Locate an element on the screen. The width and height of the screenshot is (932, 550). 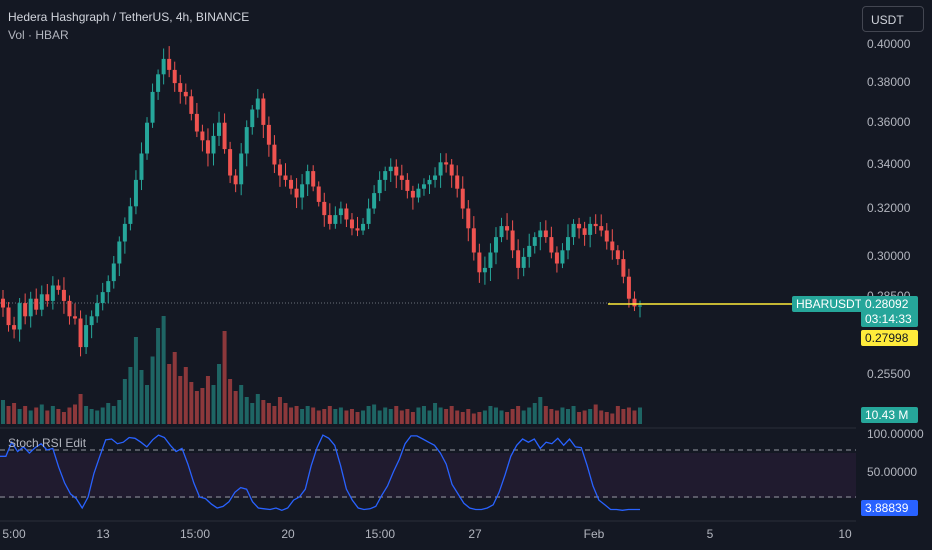
currency-button: USDT is located at coordinates (893, 19).